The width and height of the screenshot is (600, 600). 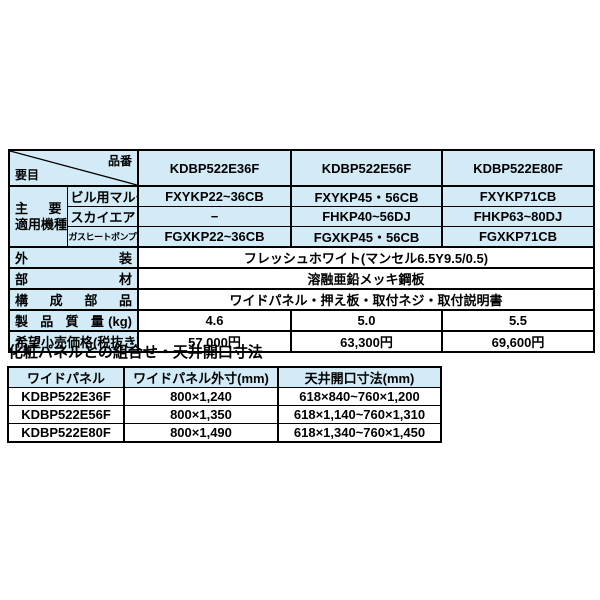 What do you see at coordinates (359, 396) in the screenshot?
I see `combo-ceiling-opening: 618×840~760×1,200` at bounding box center [359, 396].